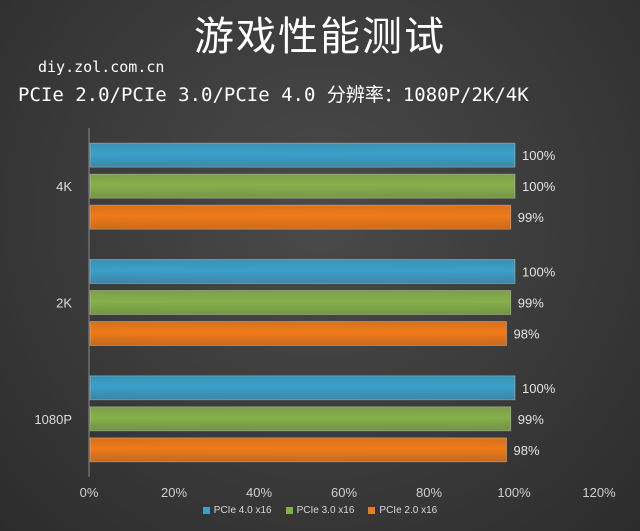 Image resolution: width=640 pixels, height=531 pixels. What do you see at coordinates (259, 492) in the screenshot?
I see `x-tick-label: 40%` at bounding box center [259, 492].